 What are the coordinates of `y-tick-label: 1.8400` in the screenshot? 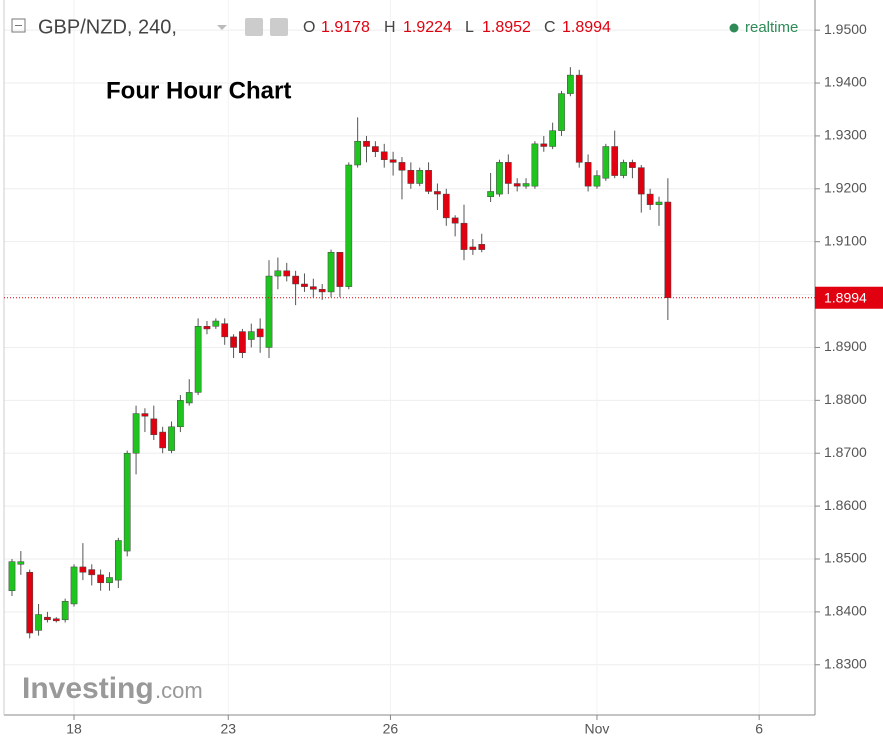 It's located at (845, 611).